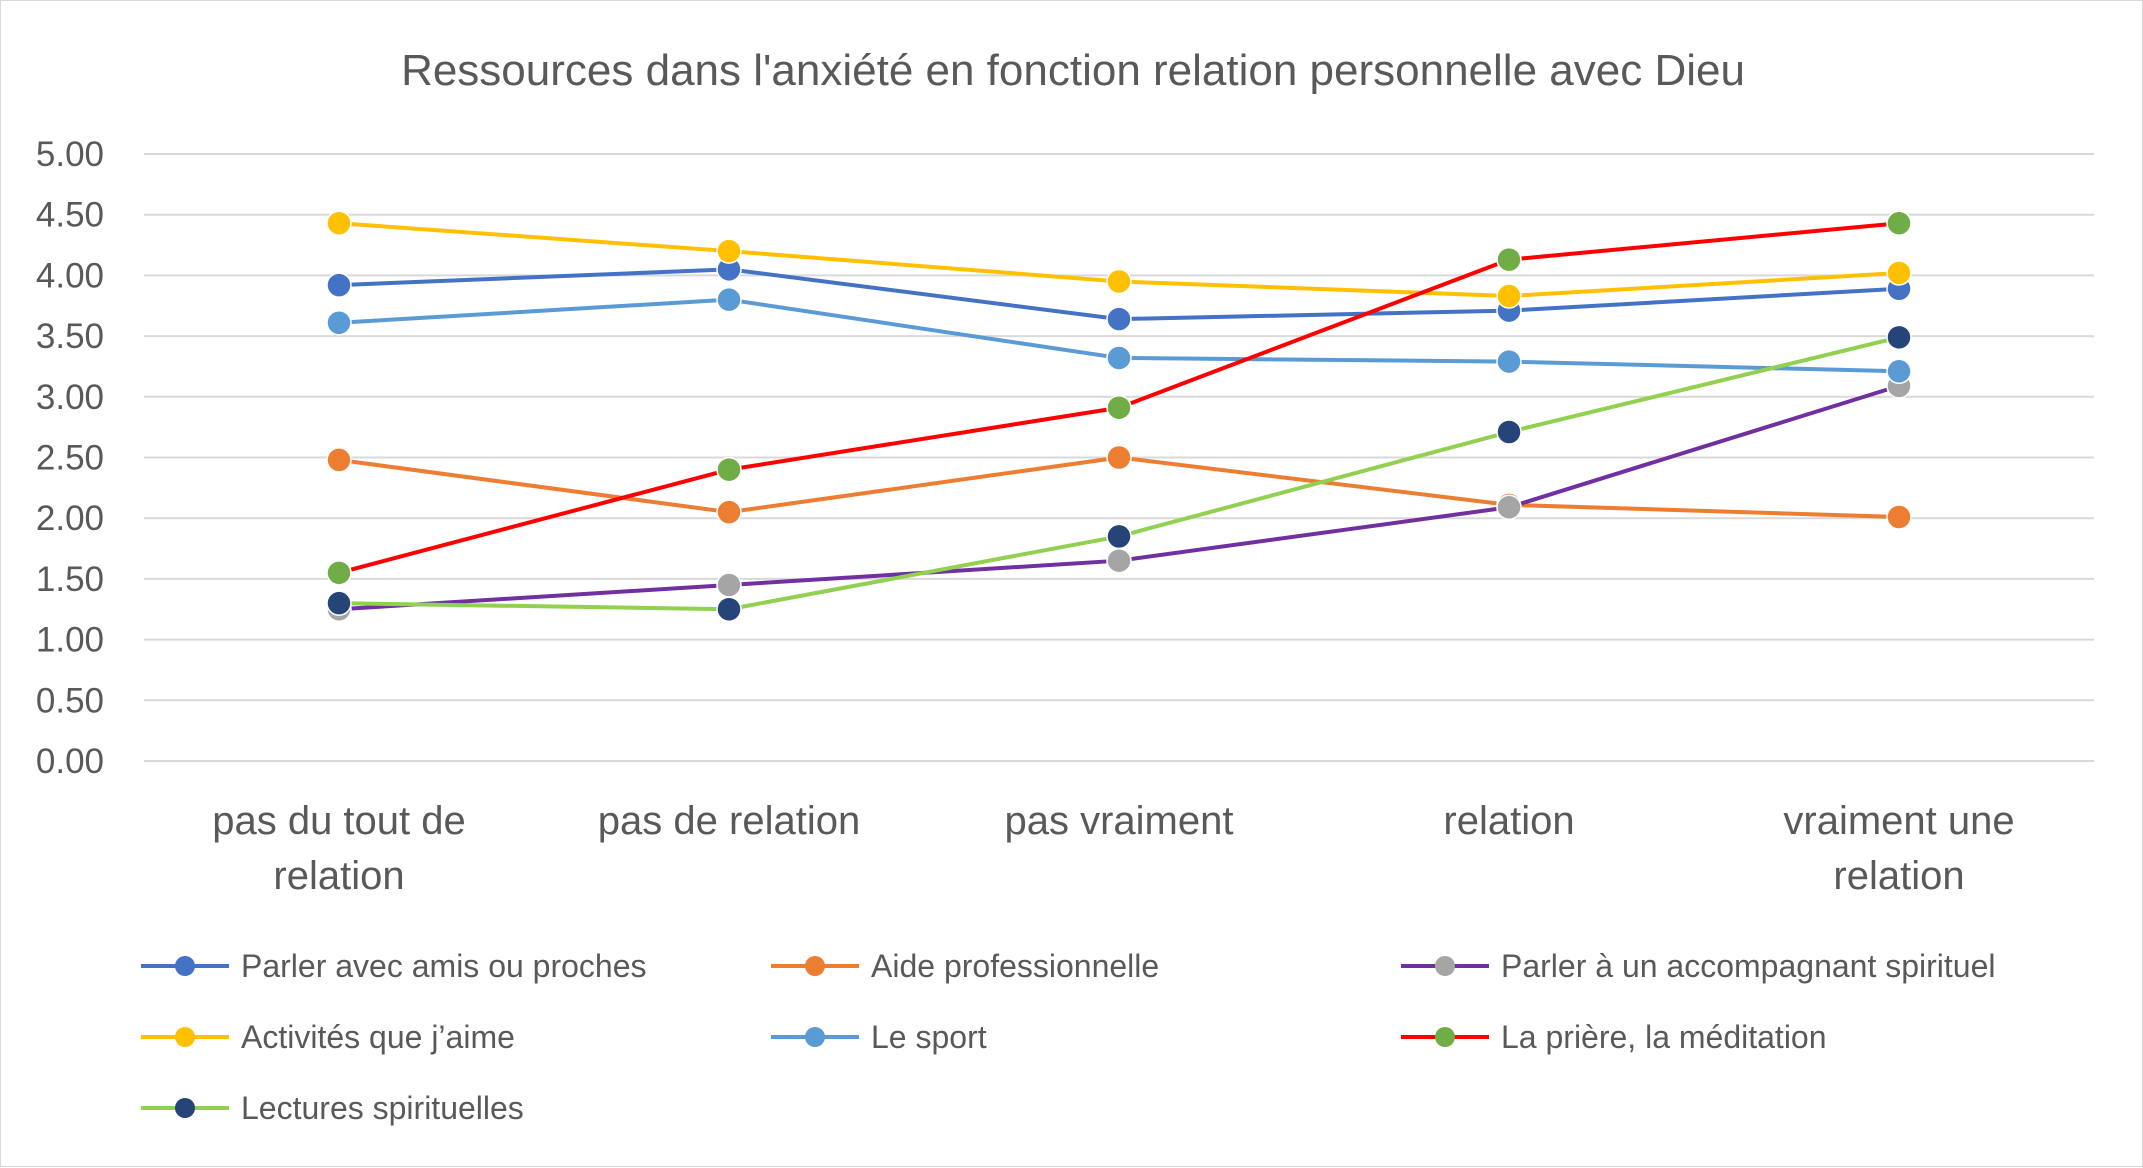 The image size is (2143, 1168). I want to click on y-tick-label: 2.50, so click(70, 458).